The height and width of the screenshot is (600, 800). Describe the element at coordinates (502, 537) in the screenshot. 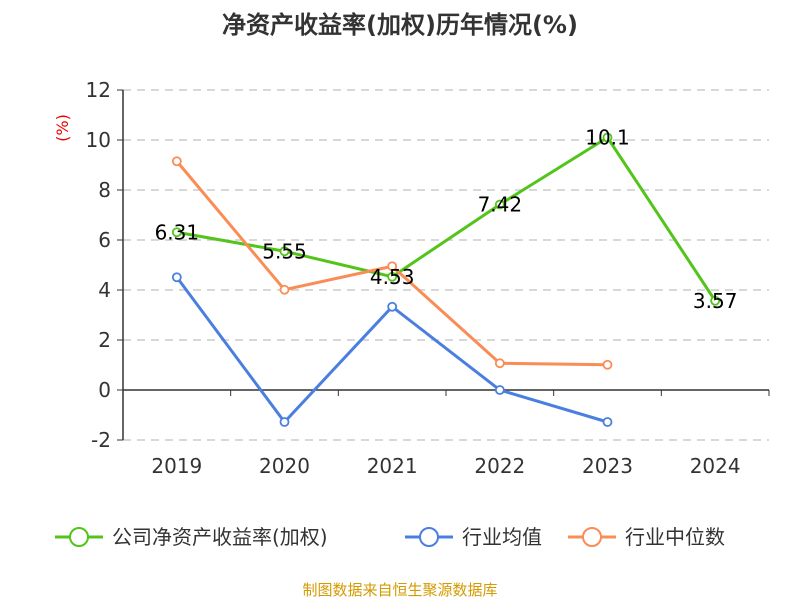

I see `legend-label: 行业均值` at that location.